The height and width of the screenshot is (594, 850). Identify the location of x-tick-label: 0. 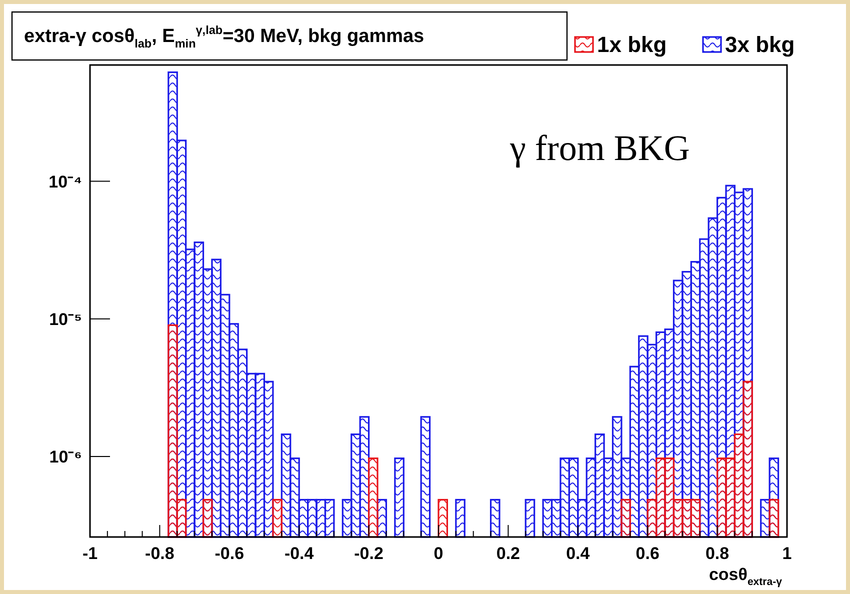
(439, 553).